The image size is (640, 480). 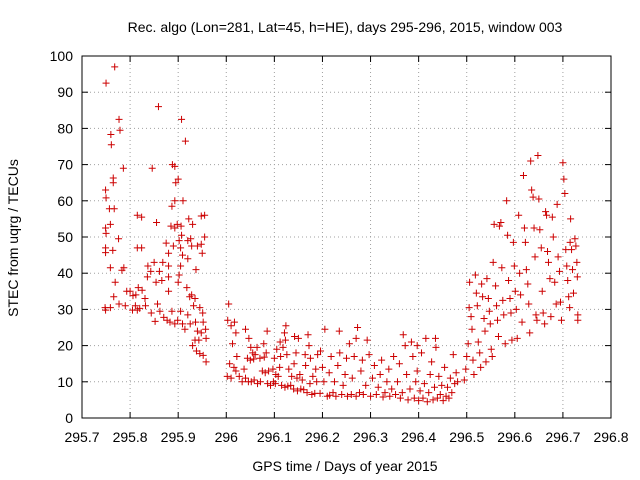 I want to click on y-tick-label: 70, so click(x=65, y=165).